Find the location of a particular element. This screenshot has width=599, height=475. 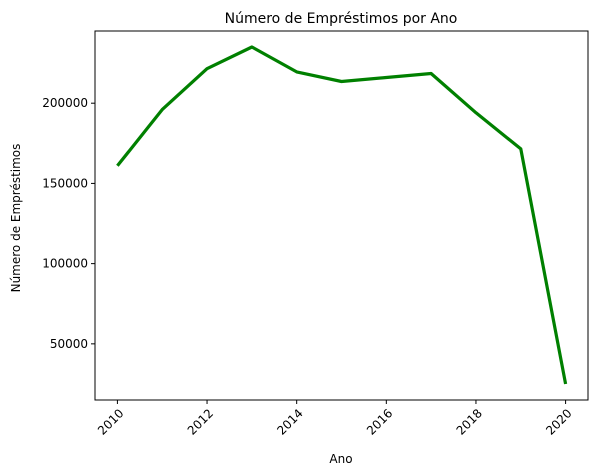

y-tick-label: 100000 is located at coordinates (65, 264).